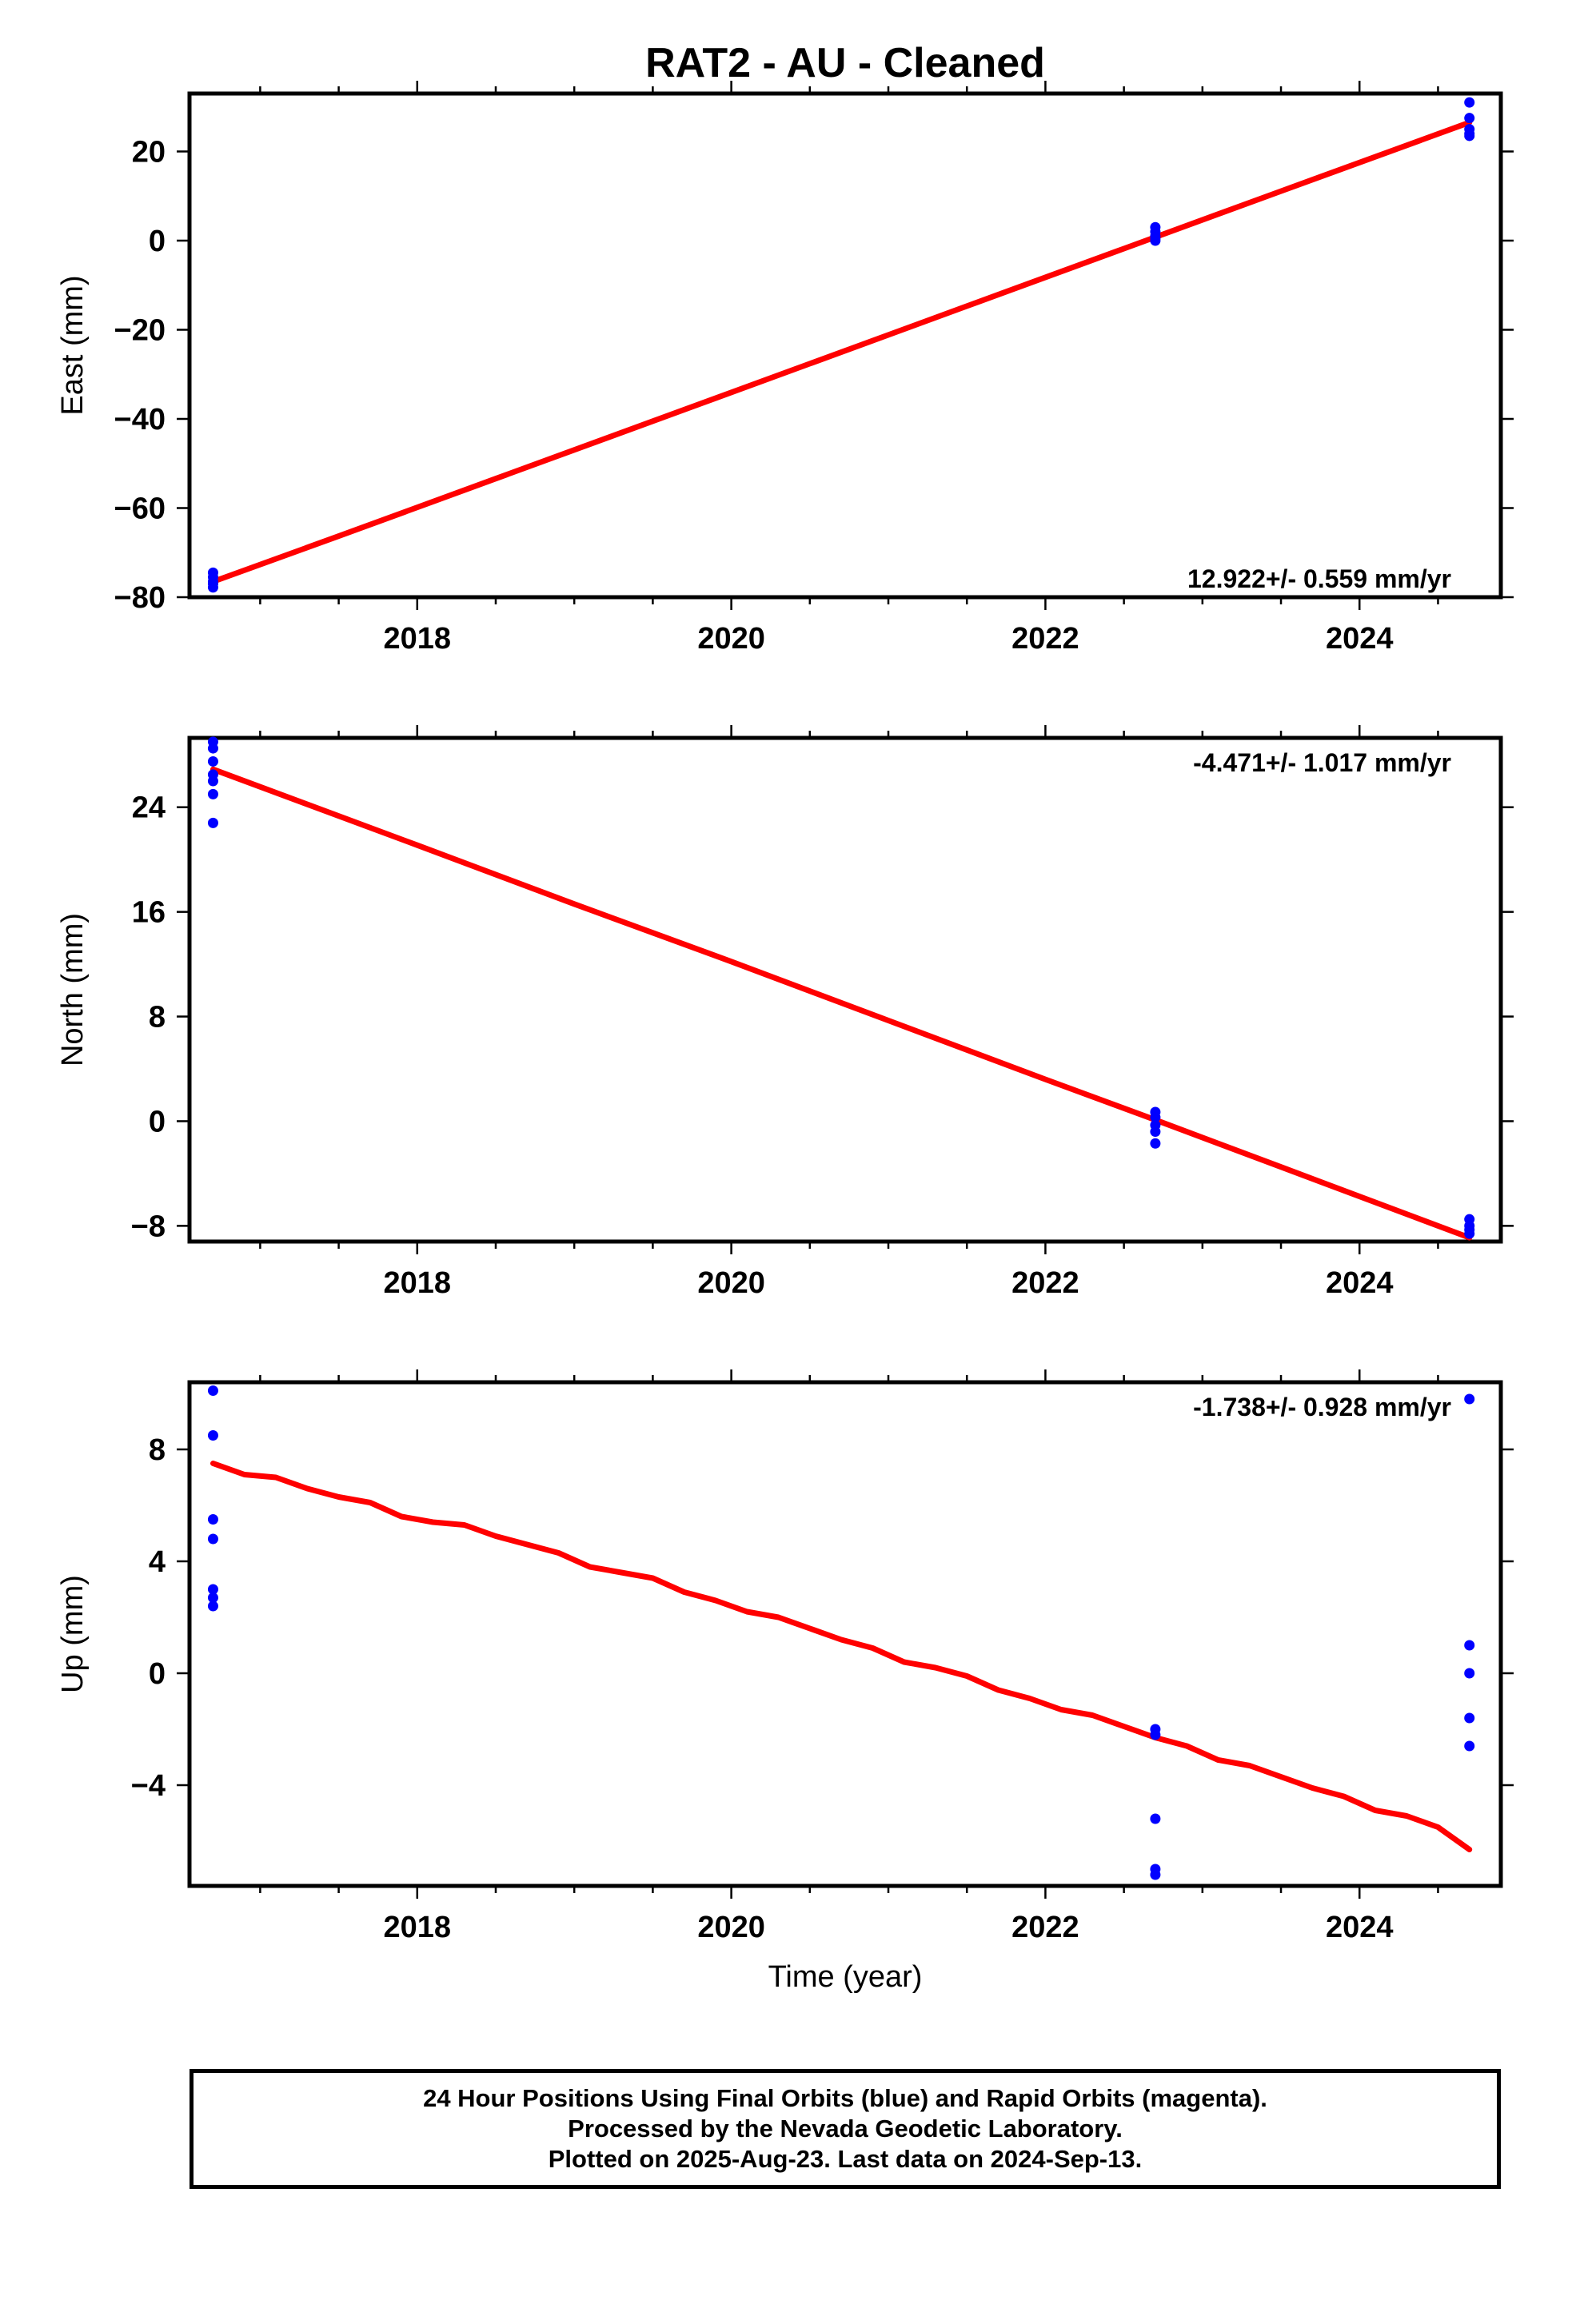 The width and height of the screenshot is (1580, 2324). I want to click on north-y-tick-label: −8, so click(149, 1226).